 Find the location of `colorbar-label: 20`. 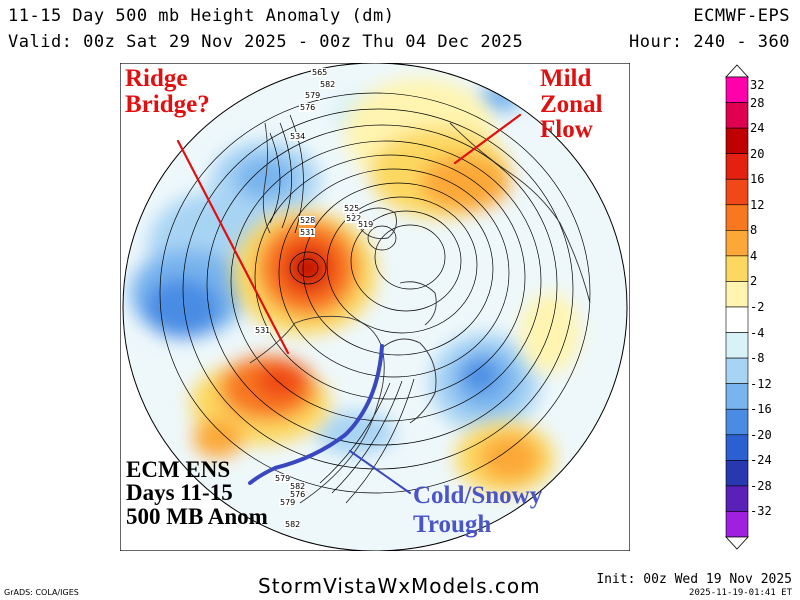

colorbar-label: 20 is located at coordinates (757, 153).